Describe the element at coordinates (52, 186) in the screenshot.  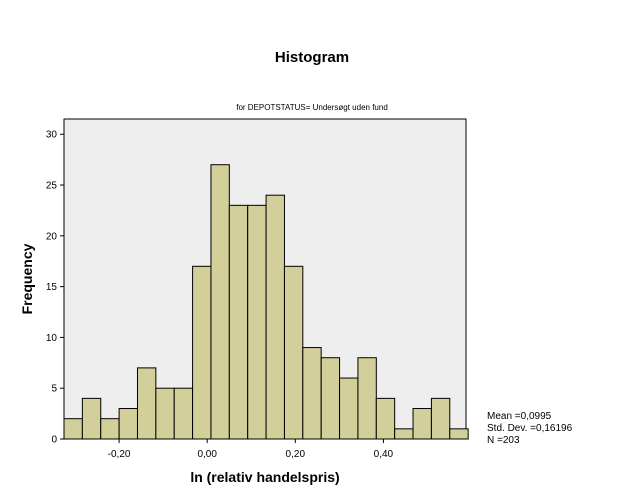
I see `y-tick-label: 25` at that location.